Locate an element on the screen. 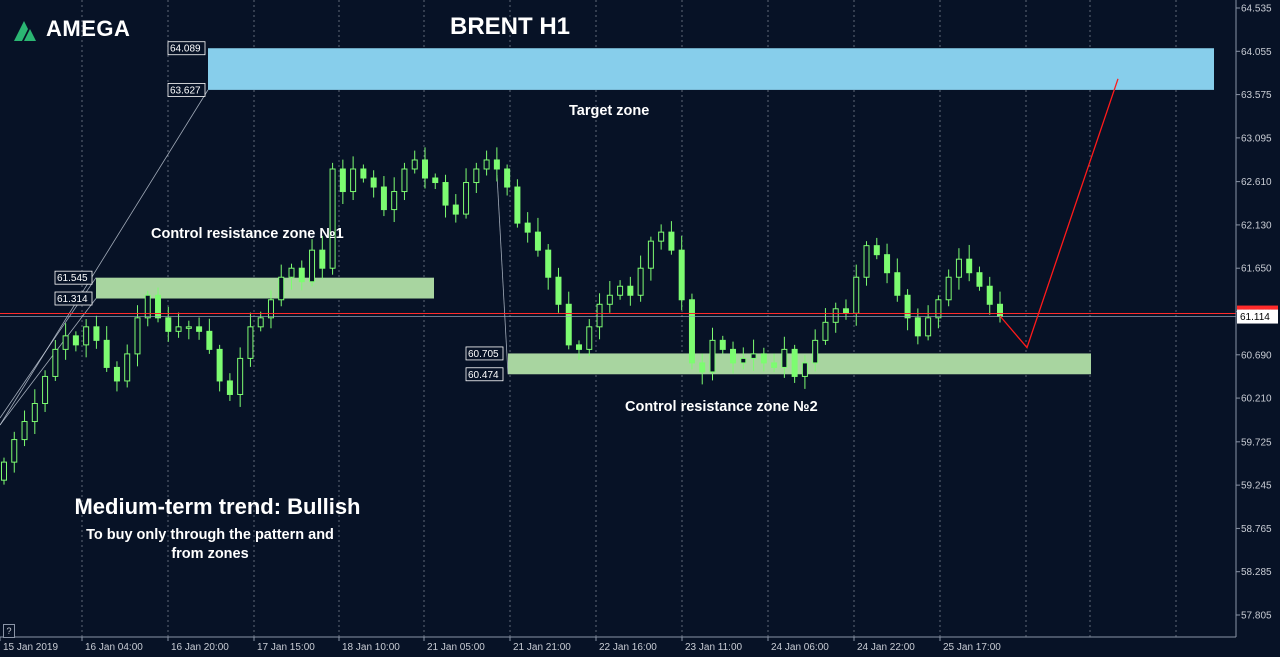 Image resolution: width=1280 pixels, height=657 pixels. zone-price-label: 61.314 is located at coordinates (73, 298).